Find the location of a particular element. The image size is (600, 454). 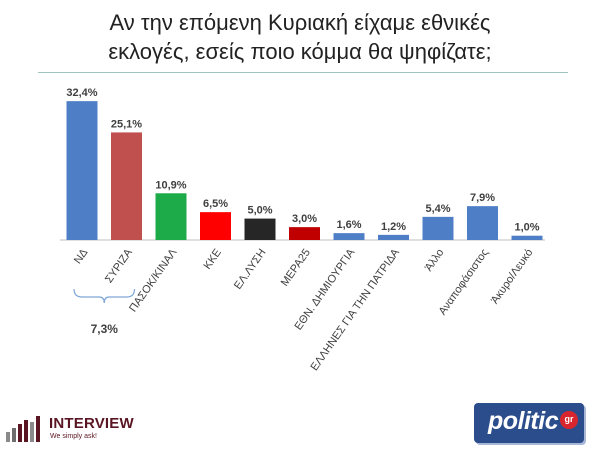

category-label: ΜΕΡΑ25 is located at coordinates (296, 268).